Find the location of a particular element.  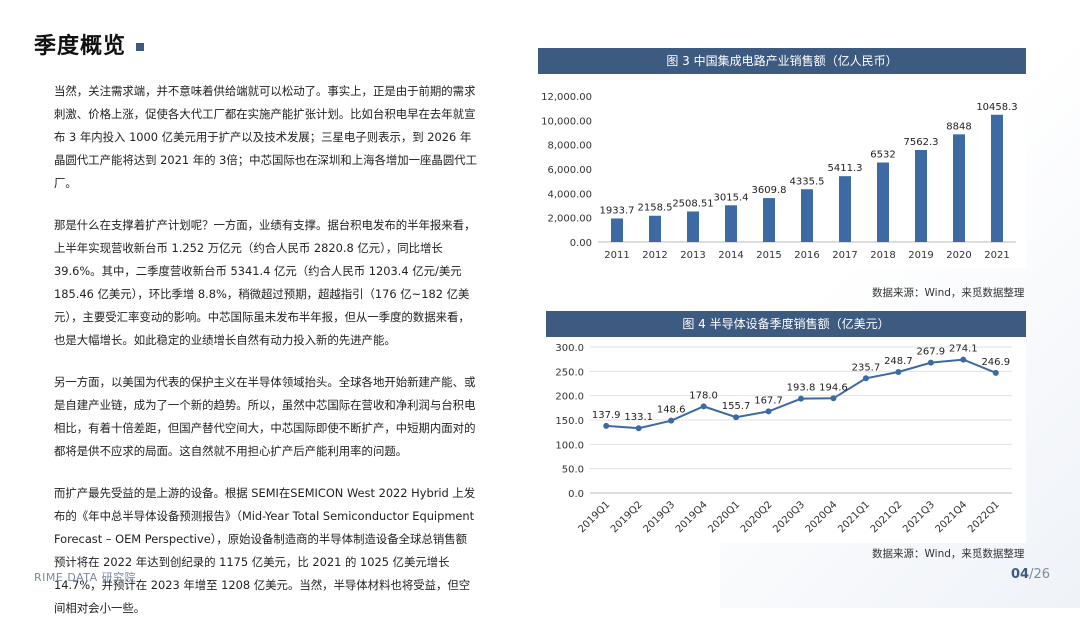

x-tick-label: 2020Q3 is located at coordinates (789, 517).